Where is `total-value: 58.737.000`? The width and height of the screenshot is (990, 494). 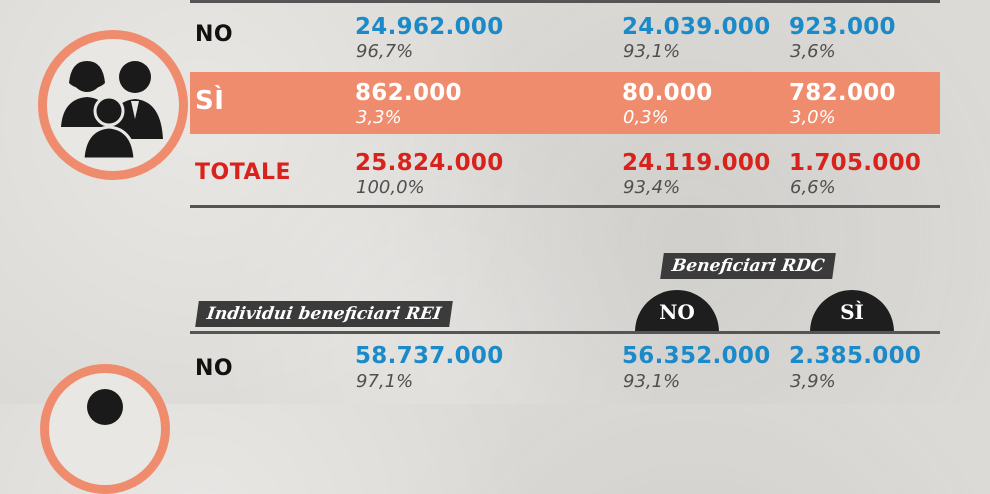
total-value: 58.737.000 is located at coordinates (429, 356).